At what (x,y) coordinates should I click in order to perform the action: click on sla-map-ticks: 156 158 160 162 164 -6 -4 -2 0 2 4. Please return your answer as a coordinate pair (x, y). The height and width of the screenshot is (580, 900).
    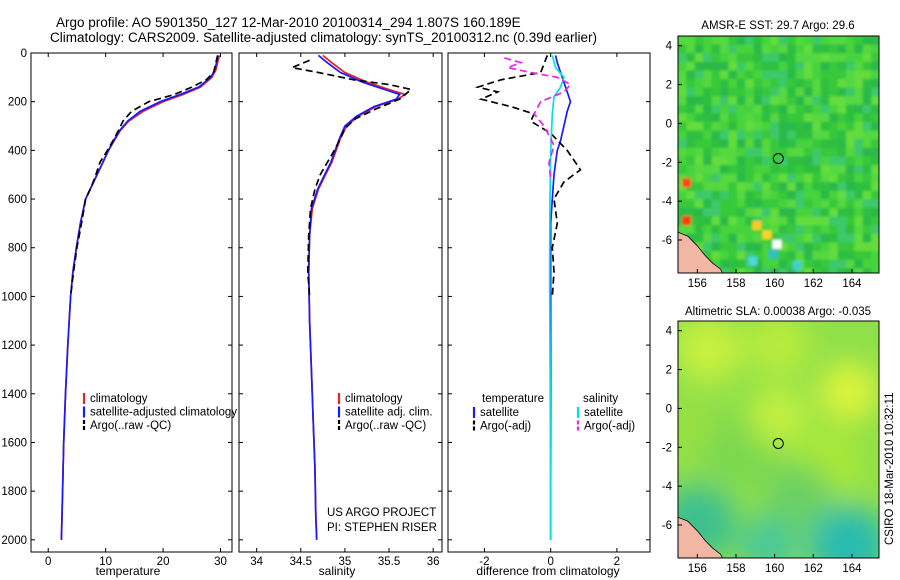
    Looking at the image, I should click on (762, 450).